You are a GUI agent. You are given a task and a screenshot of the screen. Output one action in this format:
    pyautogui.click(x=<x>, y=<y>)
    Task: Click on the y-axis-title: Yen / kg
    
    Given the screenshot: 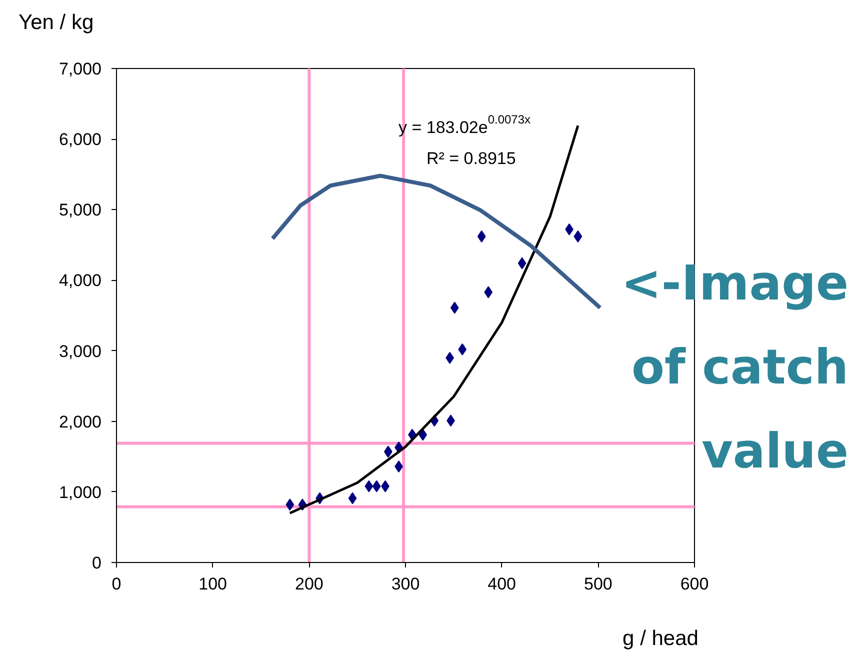 What is the action you would take?
    pyautogui.click(x=56, y=22)
    